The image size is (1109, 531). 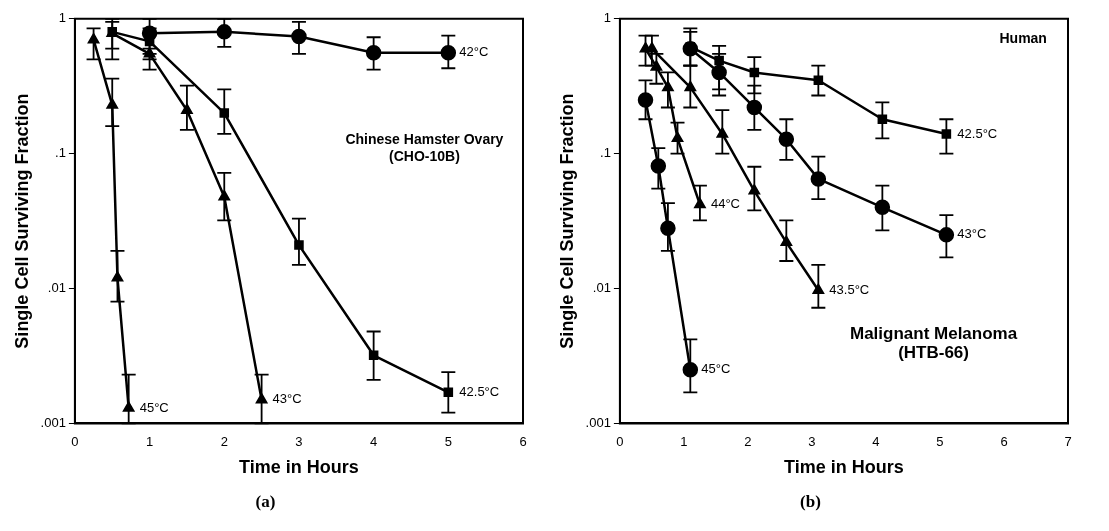 What do you see at coordinates (849, 289) in the screenshot?
I see `series-label: 43.5°C` at bounding box center [849, 289].